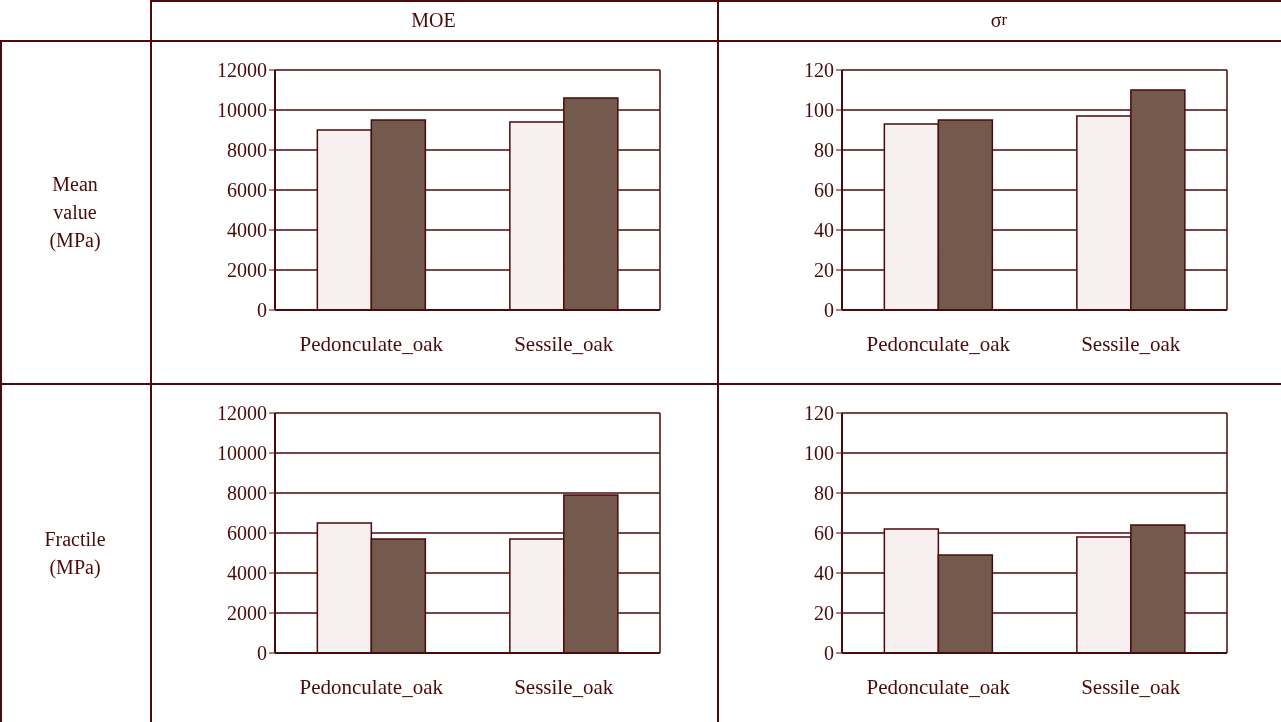  Describe the element at coordinates (75, 553) in the screenshot. I see `y-axis-title: Fractile (MPa)` at that location.